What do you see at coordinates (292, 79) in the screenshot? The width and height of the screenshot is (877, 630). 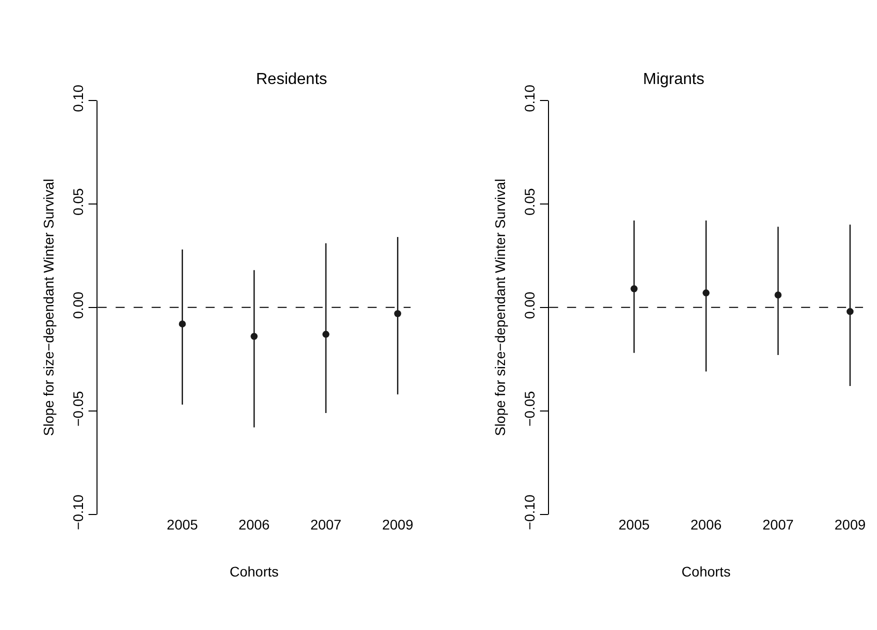 I see `chart-title: Residents` at bounding box center [292, 79].